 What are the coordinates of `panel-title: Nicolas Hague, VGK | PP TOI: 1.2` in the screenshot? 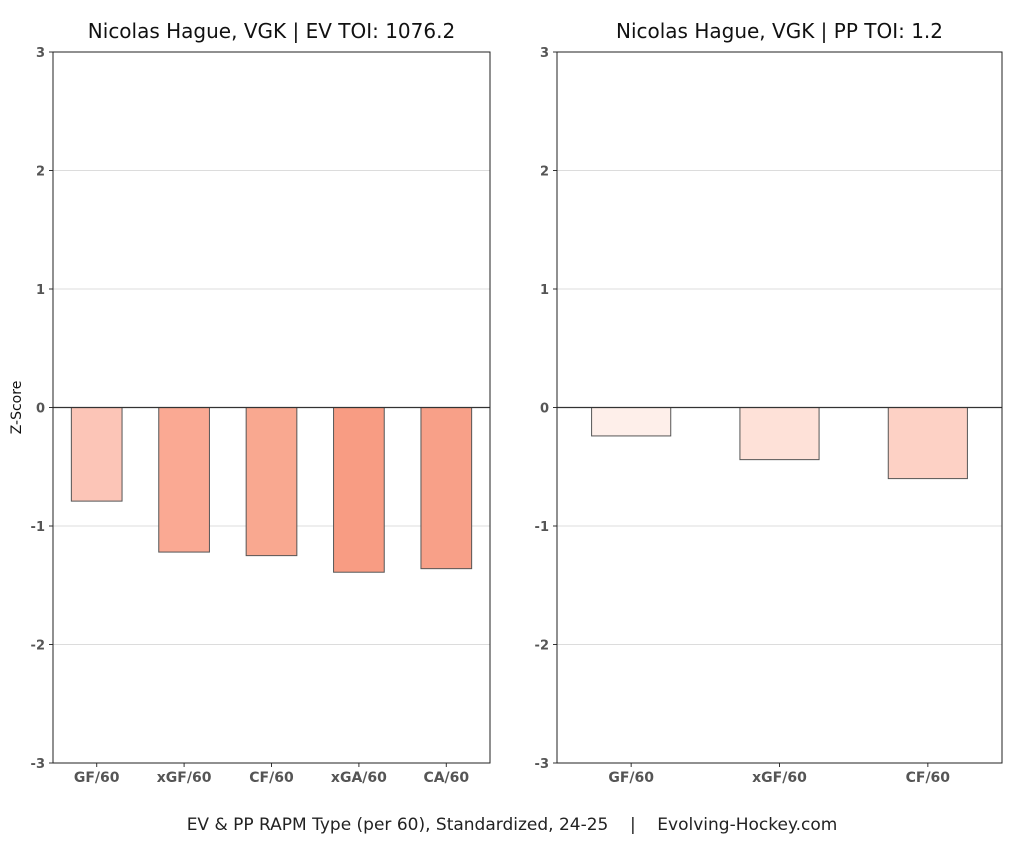 It's located at (779, 31).